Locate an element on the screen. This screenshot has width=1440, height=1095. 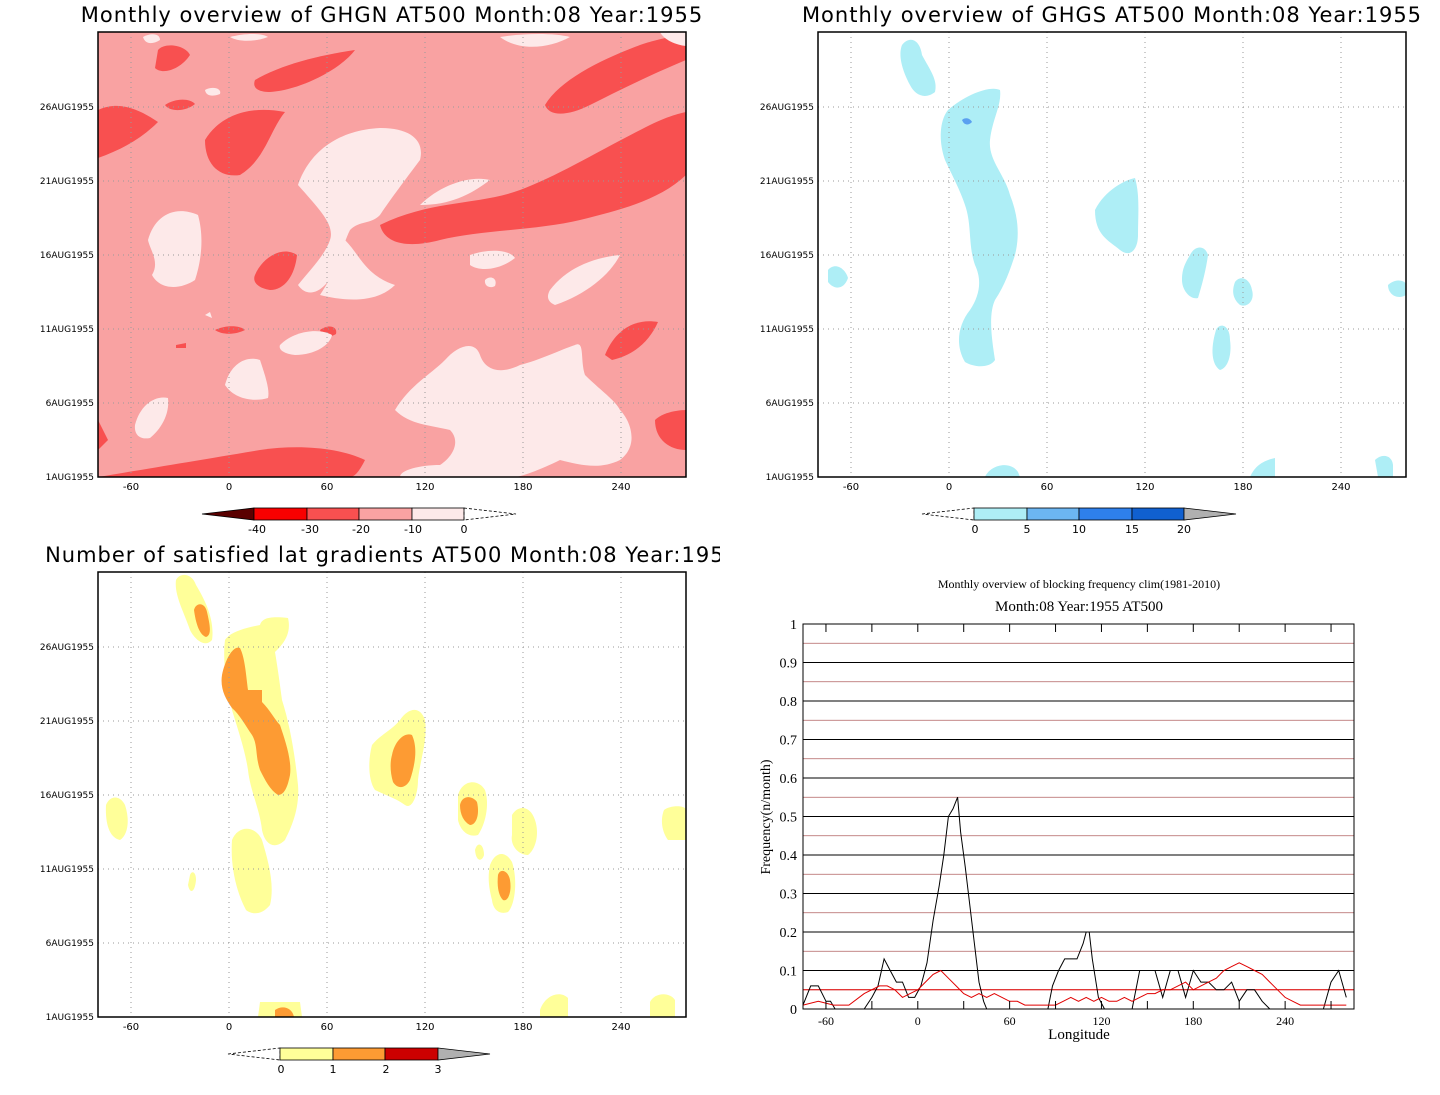
colorbar-label: 15 is located at coordinates (1132, 529).